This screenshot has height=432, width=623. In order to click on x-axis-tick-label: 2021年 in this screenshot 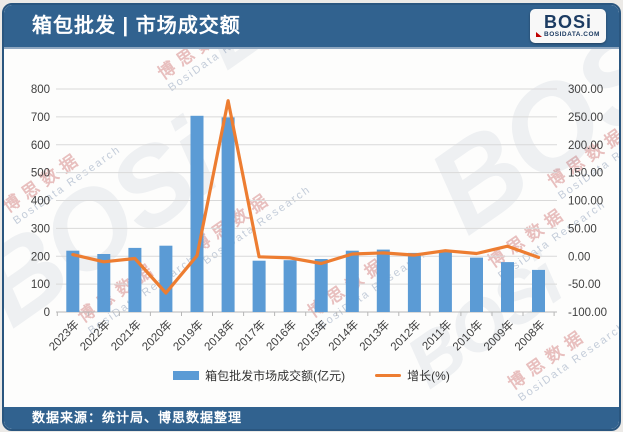, I will do `click(126, 335)`.